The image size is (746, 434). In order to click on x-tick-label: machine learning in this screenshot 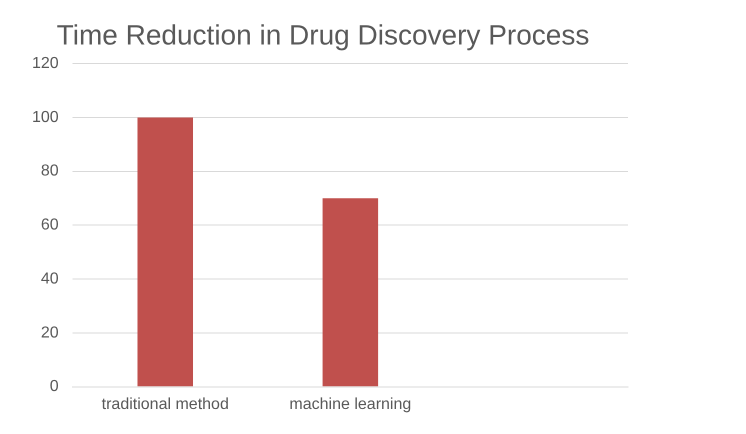, I will do `click(350, 404)`.